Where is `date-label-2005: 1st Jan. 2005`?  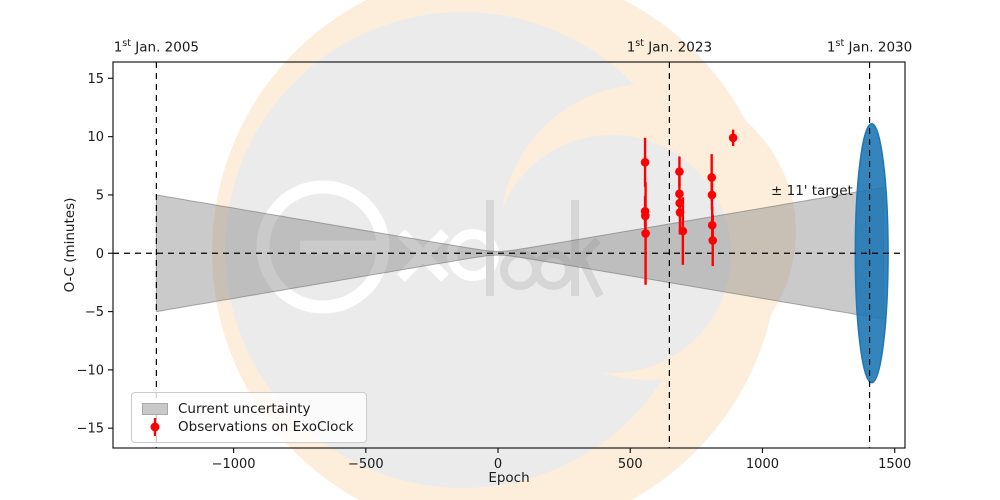 date-label-2005: 1st Jan. 2005 is located at coordinates (156, 47).